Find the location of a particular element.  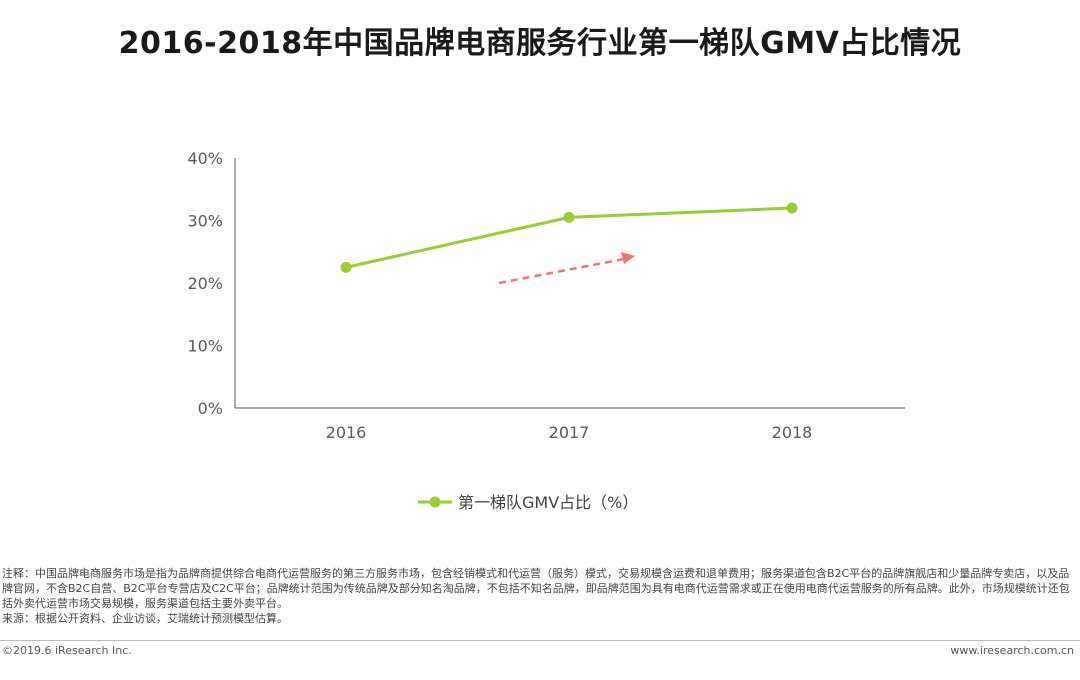

x-tick-label: 2017 is located at coordinates (569, 432).